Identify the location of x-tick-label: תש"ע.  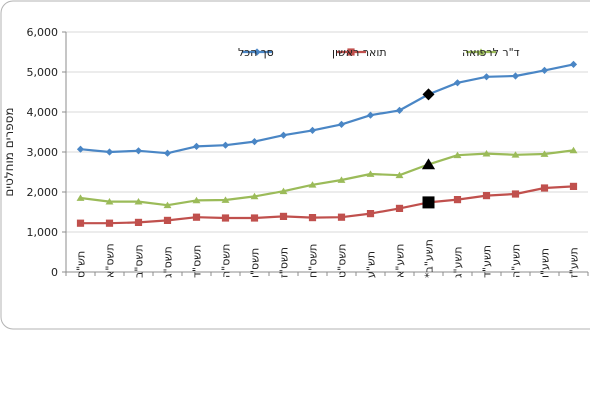
(371, 264).